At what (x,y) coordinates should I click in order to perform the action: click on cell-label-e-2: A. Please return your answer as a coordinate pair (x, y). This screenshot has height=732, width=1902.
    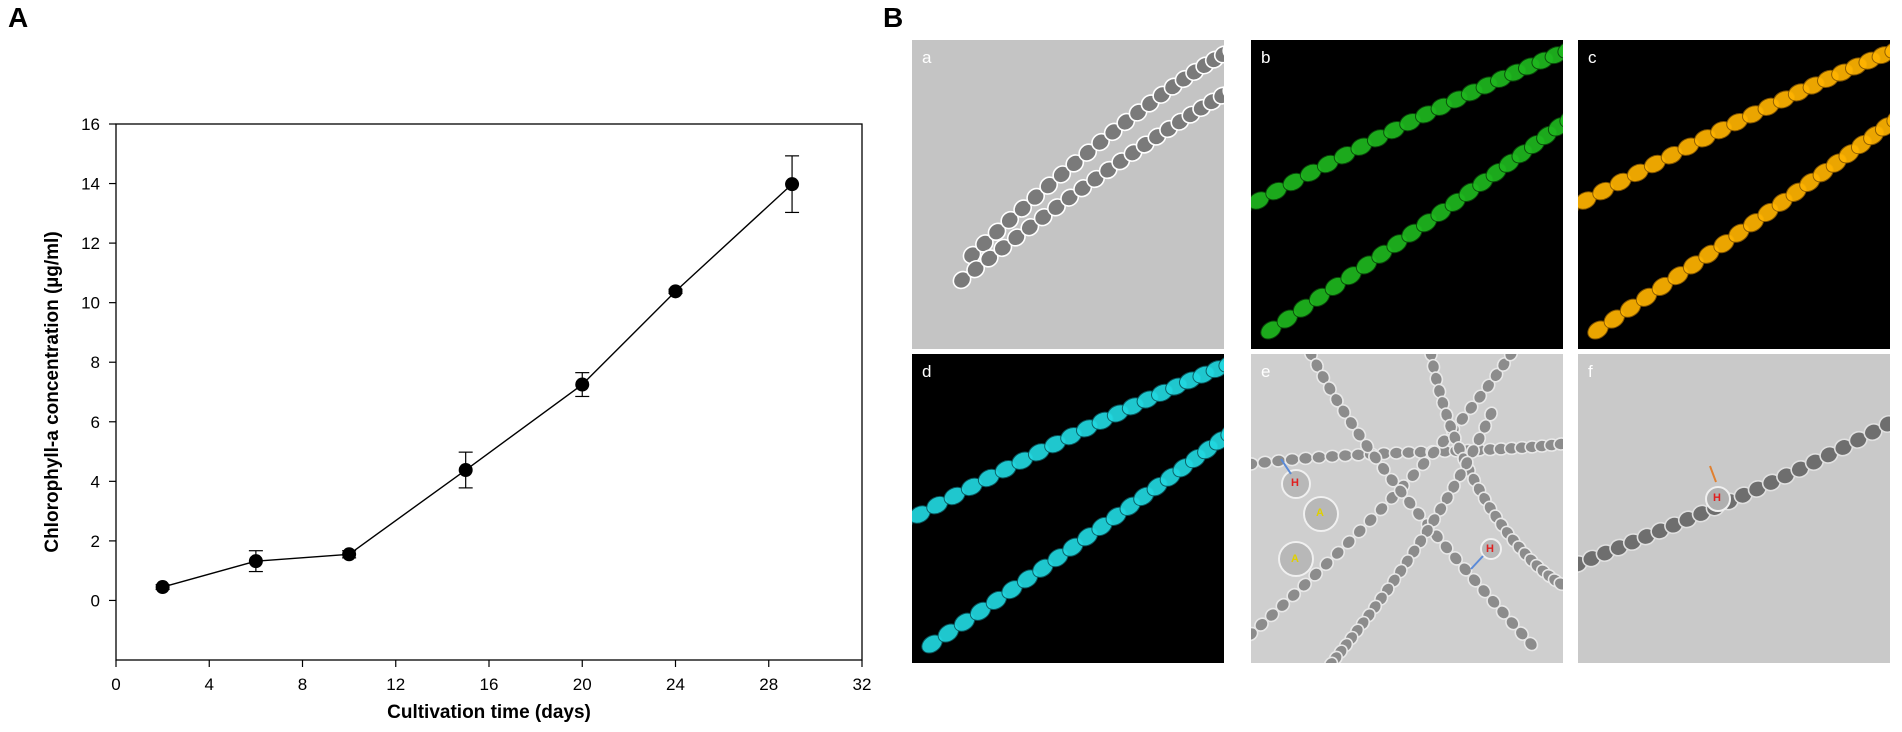
    Looking at the image, I should click on (1295, 559).